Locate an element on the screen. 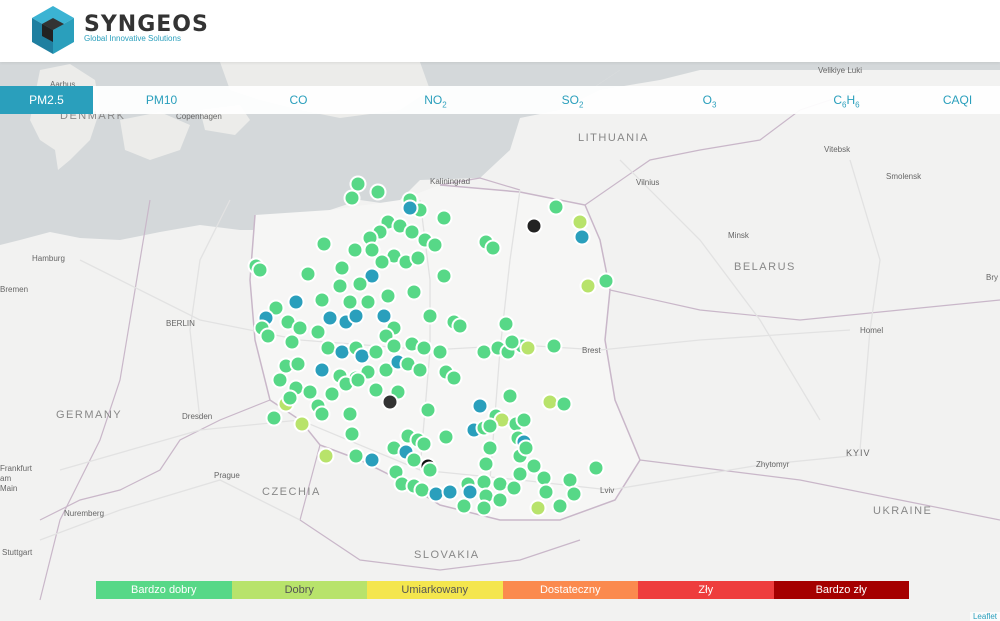 Image resolution: width=1000 pixels, height=621 pixels. tab-so2: SO2 is located at coordinates (572, 100).